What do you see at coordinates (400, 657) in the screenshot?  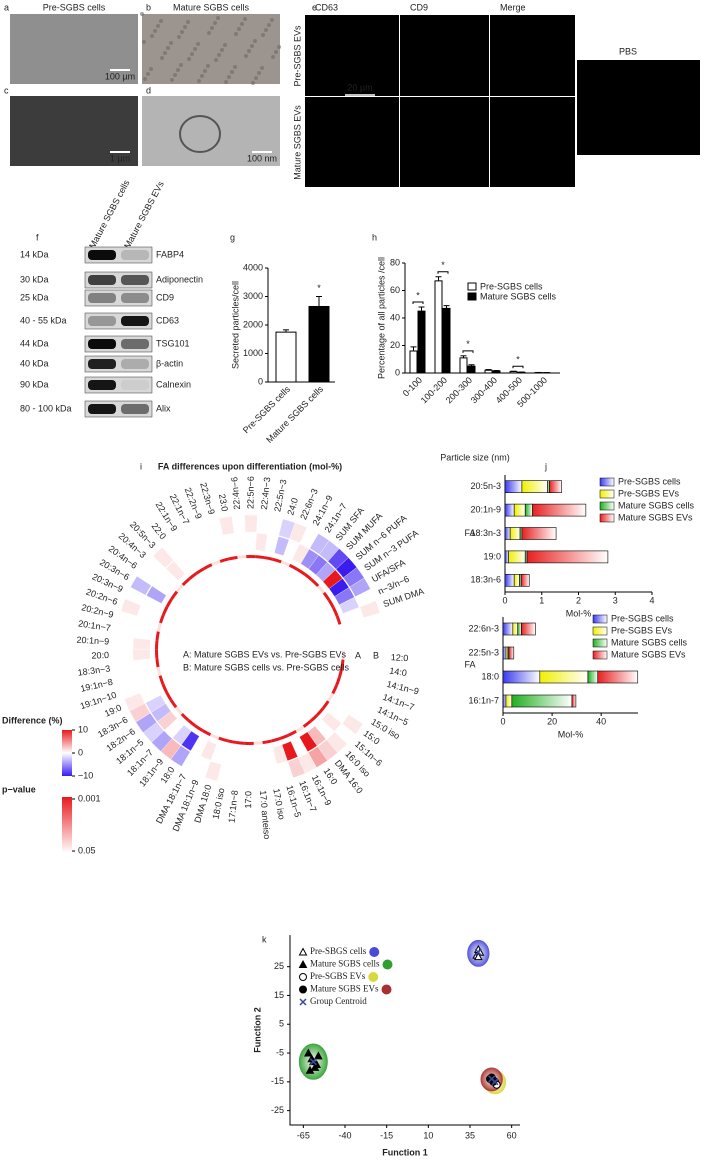 I see `fatty-acid-label: 12:0` at bounding box center [400, 657].